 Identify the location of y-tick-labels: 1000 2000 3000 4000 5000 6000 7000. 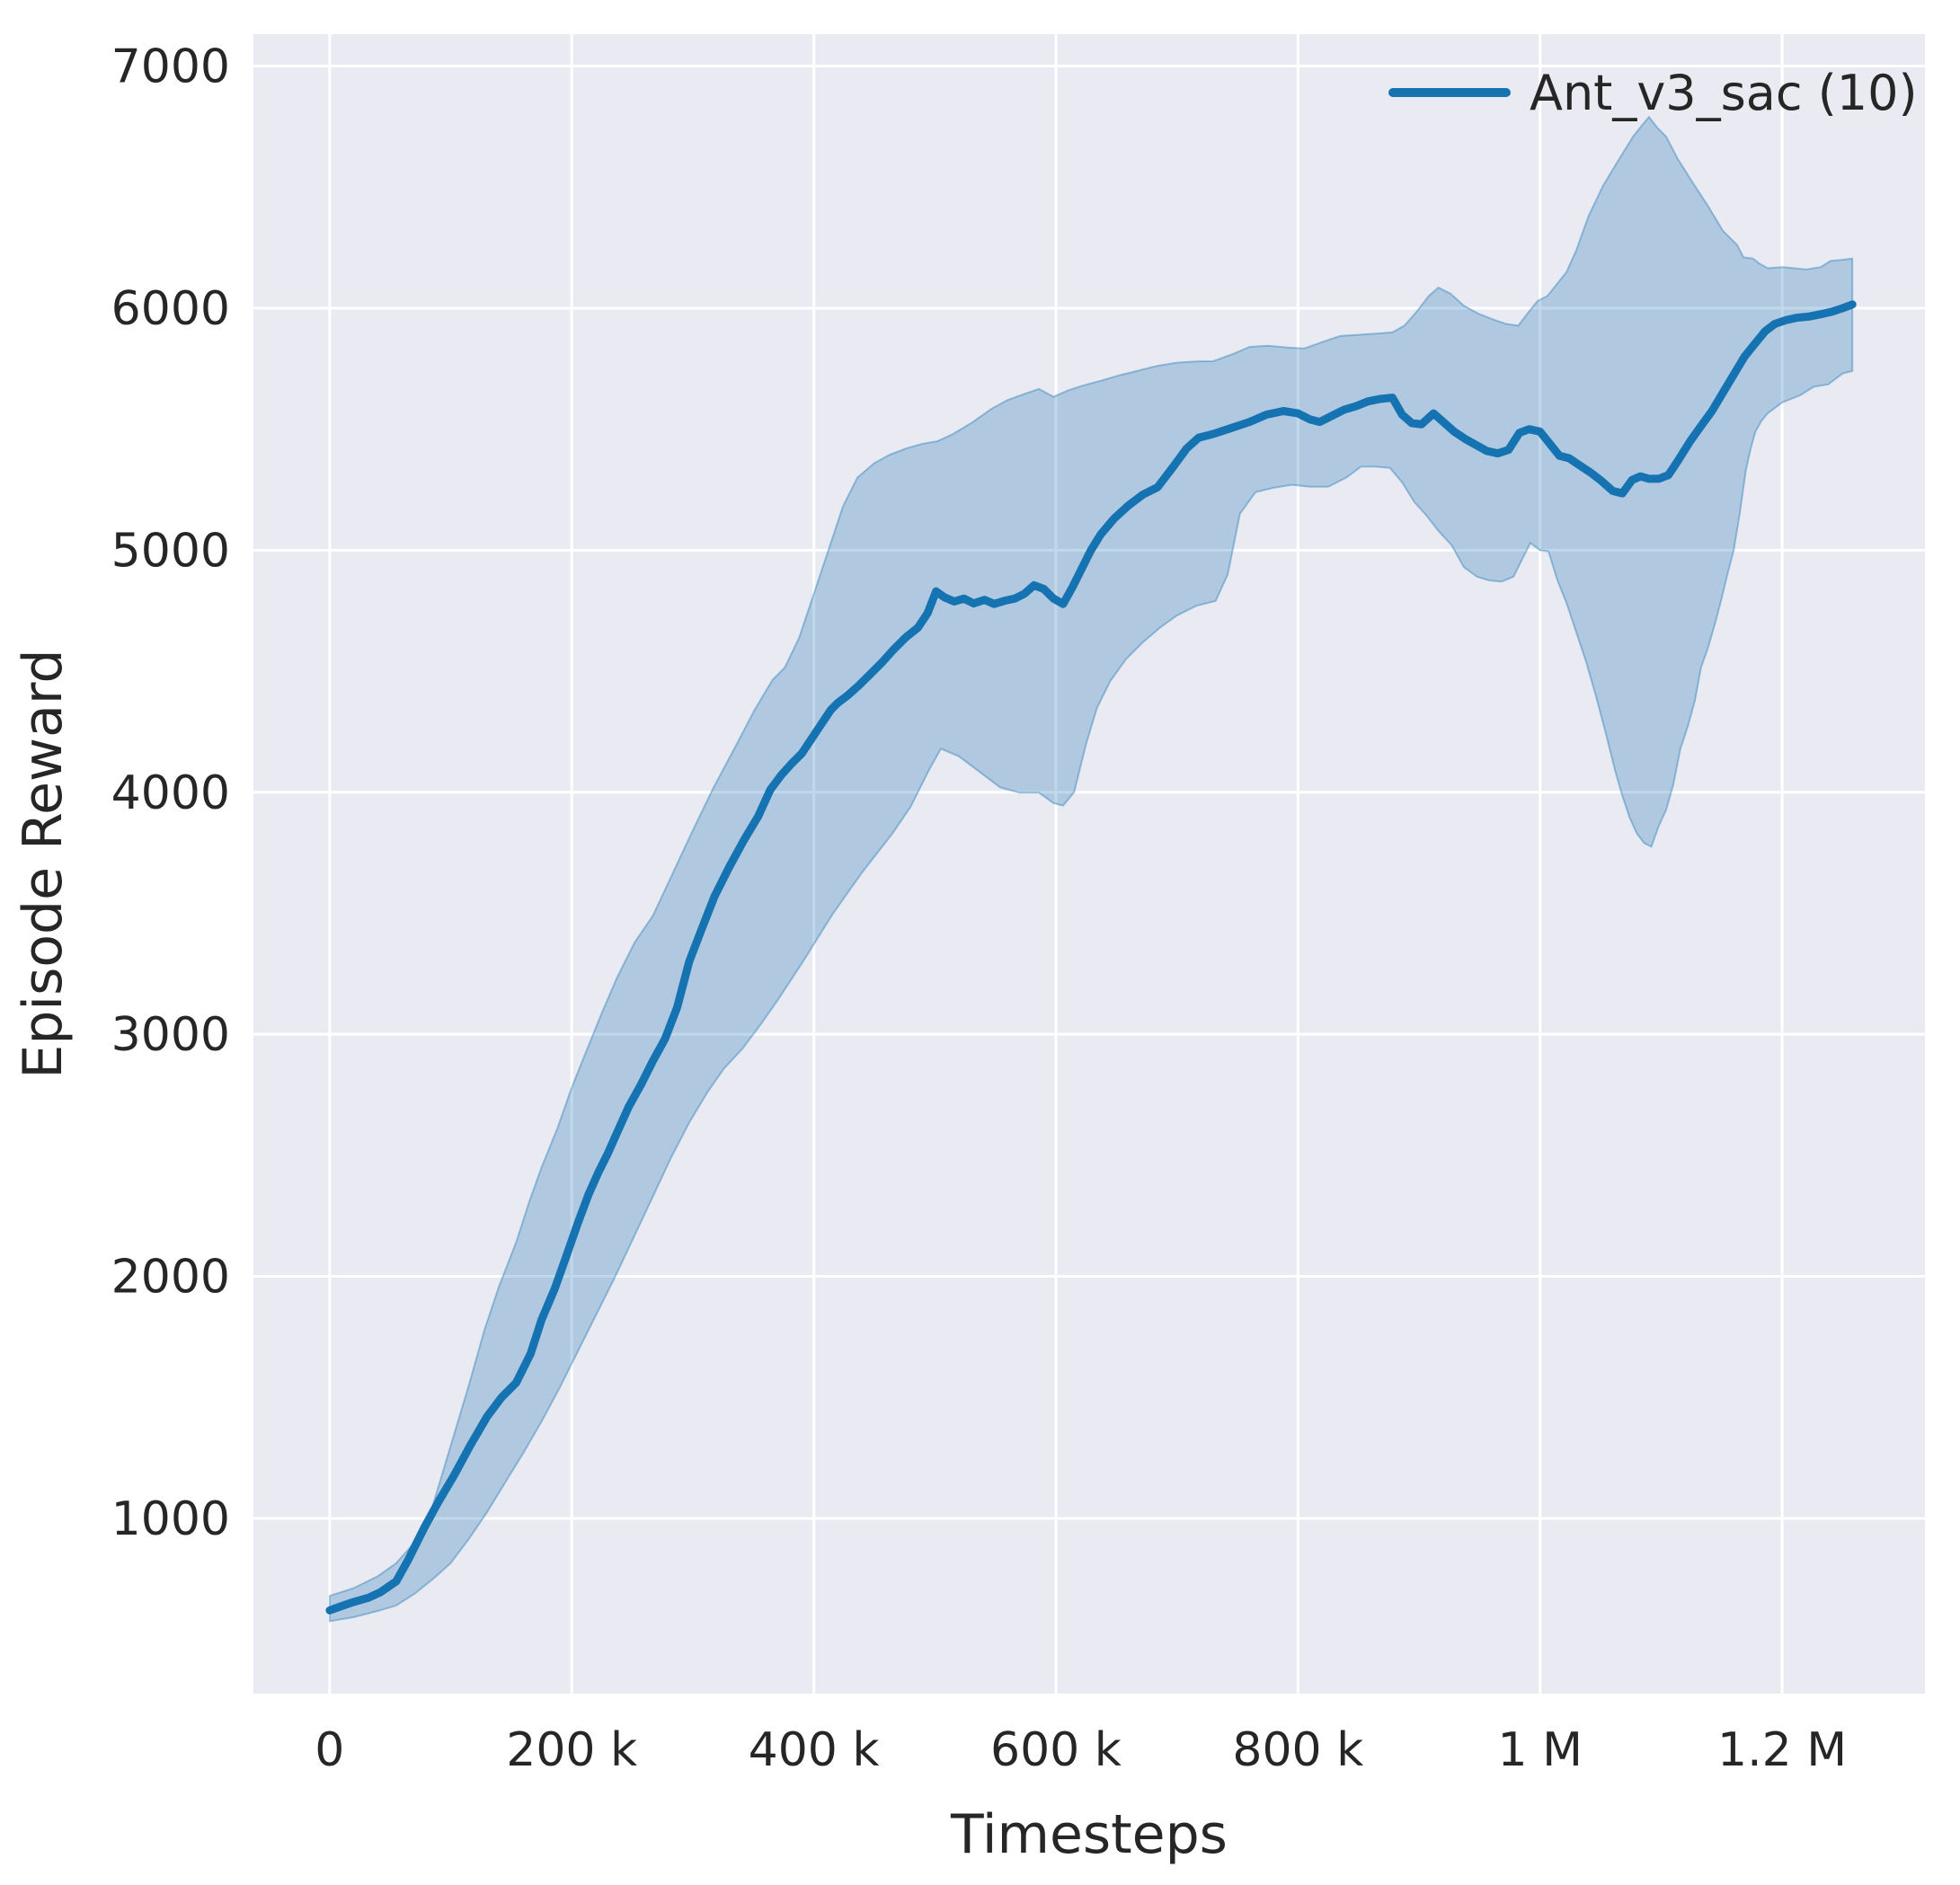
(171, 793).